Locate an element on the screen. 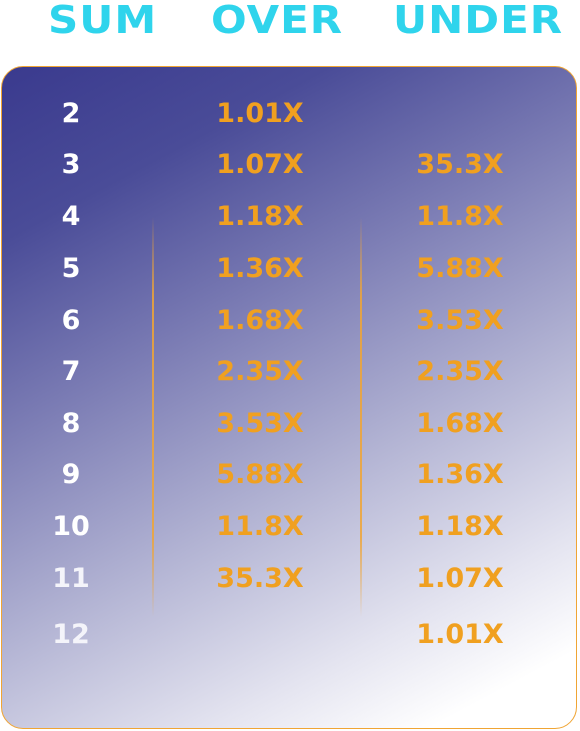 This screenshot has height=731, width=580. sum-value: 5 is located at coordinates (71, 268).